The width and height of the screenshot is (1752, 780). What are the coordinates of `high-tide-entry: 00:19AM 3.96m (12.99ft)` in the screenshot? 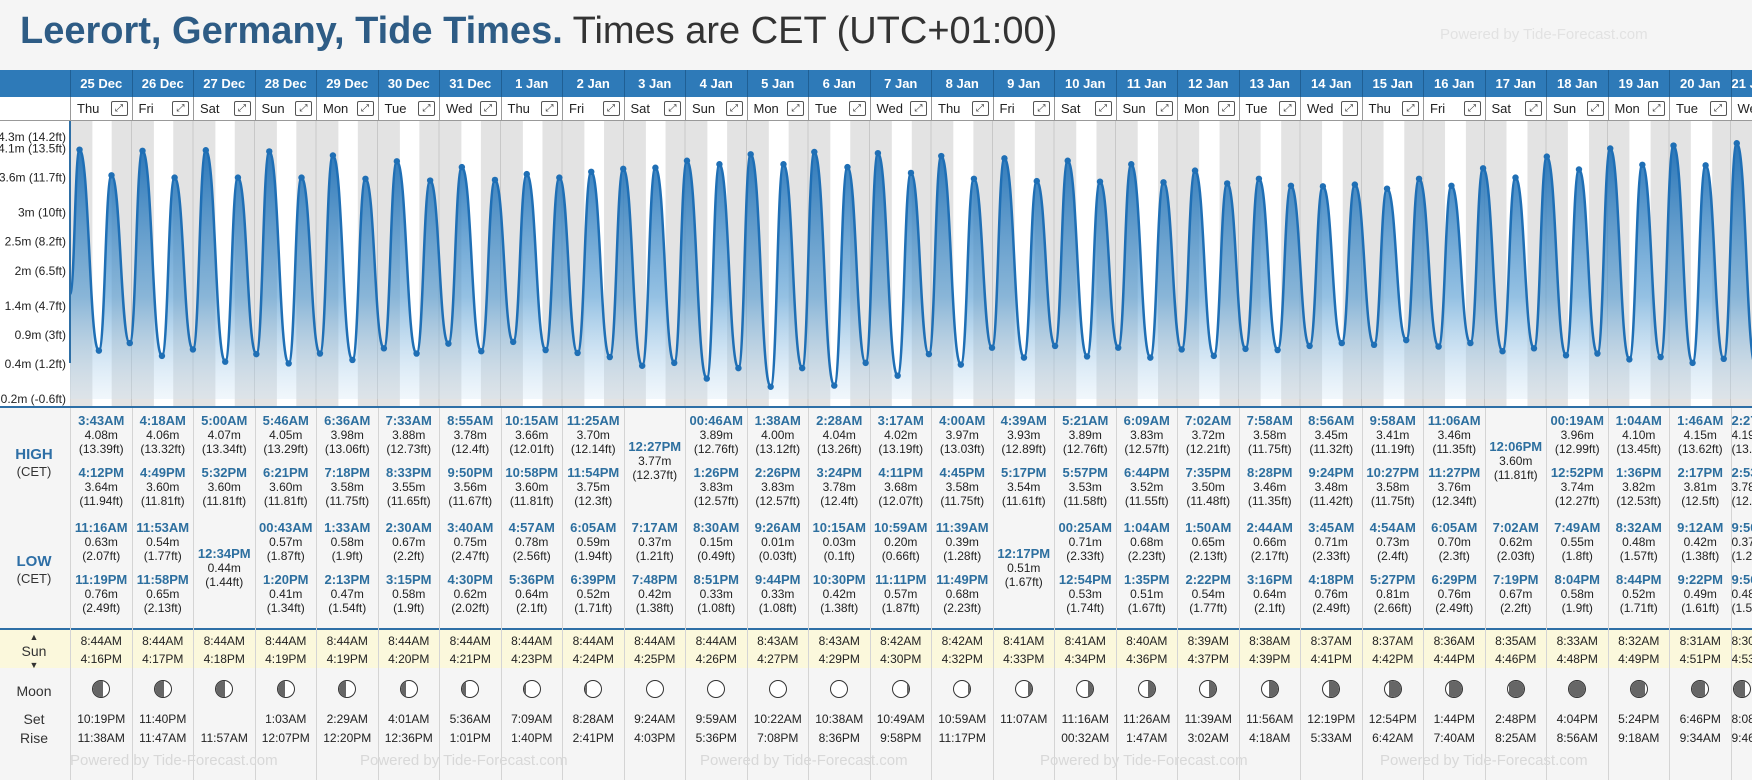 It's located at (1577, 434).